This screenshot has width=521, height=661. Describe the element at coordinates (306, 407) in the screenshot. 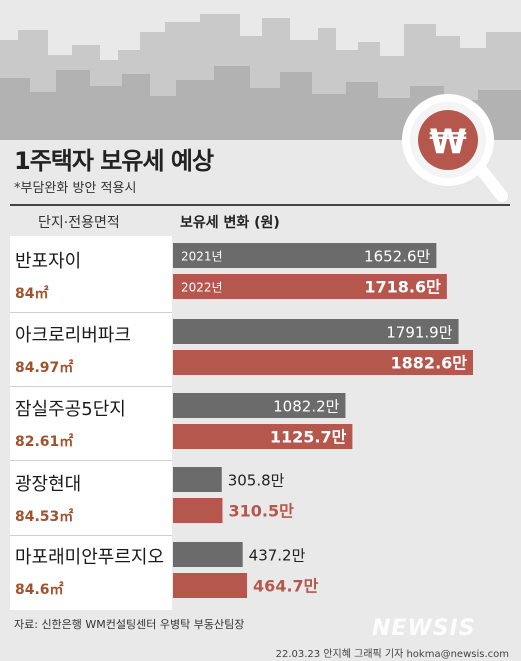

I see `value-label-2021-2: 1082.2만` at that location.